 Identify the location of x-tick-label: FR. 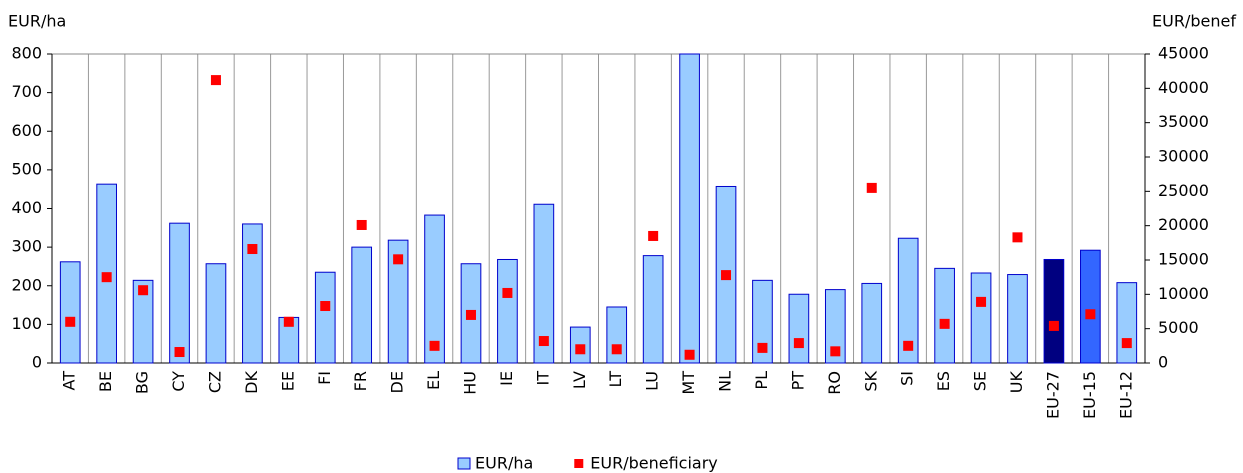
(360, 381).